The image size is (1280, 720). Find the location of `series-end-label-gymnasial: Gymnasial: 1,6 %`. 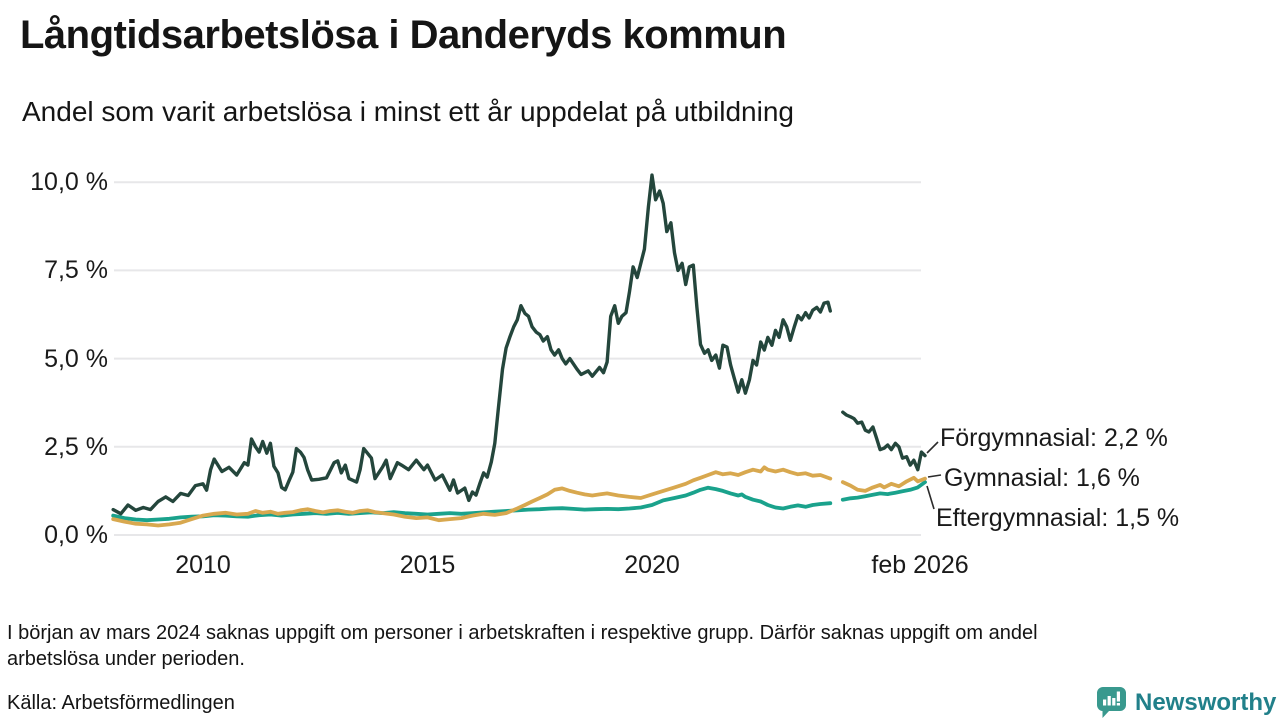

series-end-label-gymnasial: Gymnasial: 1,6 % is located at coordinates (1042, 478).